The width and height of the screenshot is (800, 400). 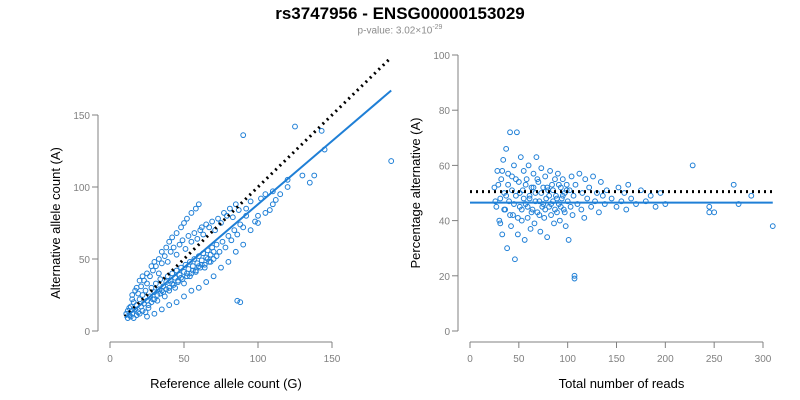 I want to click on x-tick-label: 50, so click(x=184, y=359).